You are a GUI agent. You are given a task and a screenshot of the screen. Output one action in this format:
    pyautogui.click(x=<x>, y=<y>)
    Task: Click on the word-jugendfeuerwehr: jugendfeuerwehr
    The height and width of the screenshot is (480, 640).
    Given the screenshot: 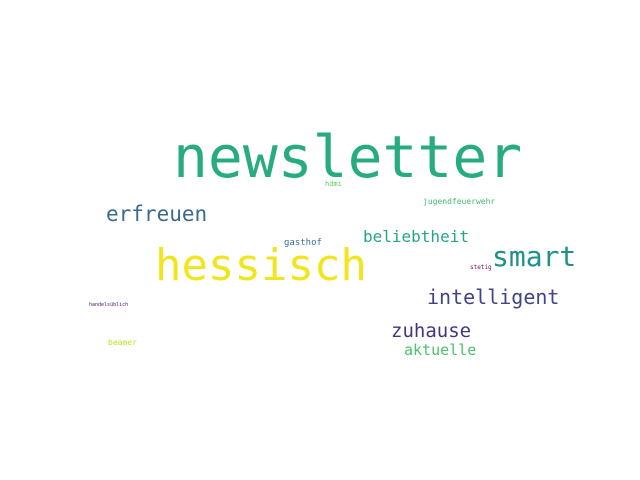 What is the action you would take?
    pyautogui.click(x=459, y=201)
    